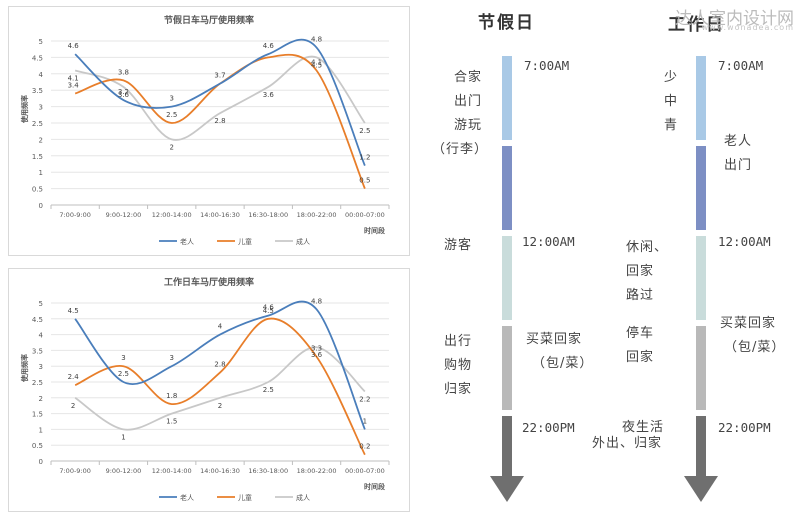  I want to click on workday-segment-night, so click(701, 447).